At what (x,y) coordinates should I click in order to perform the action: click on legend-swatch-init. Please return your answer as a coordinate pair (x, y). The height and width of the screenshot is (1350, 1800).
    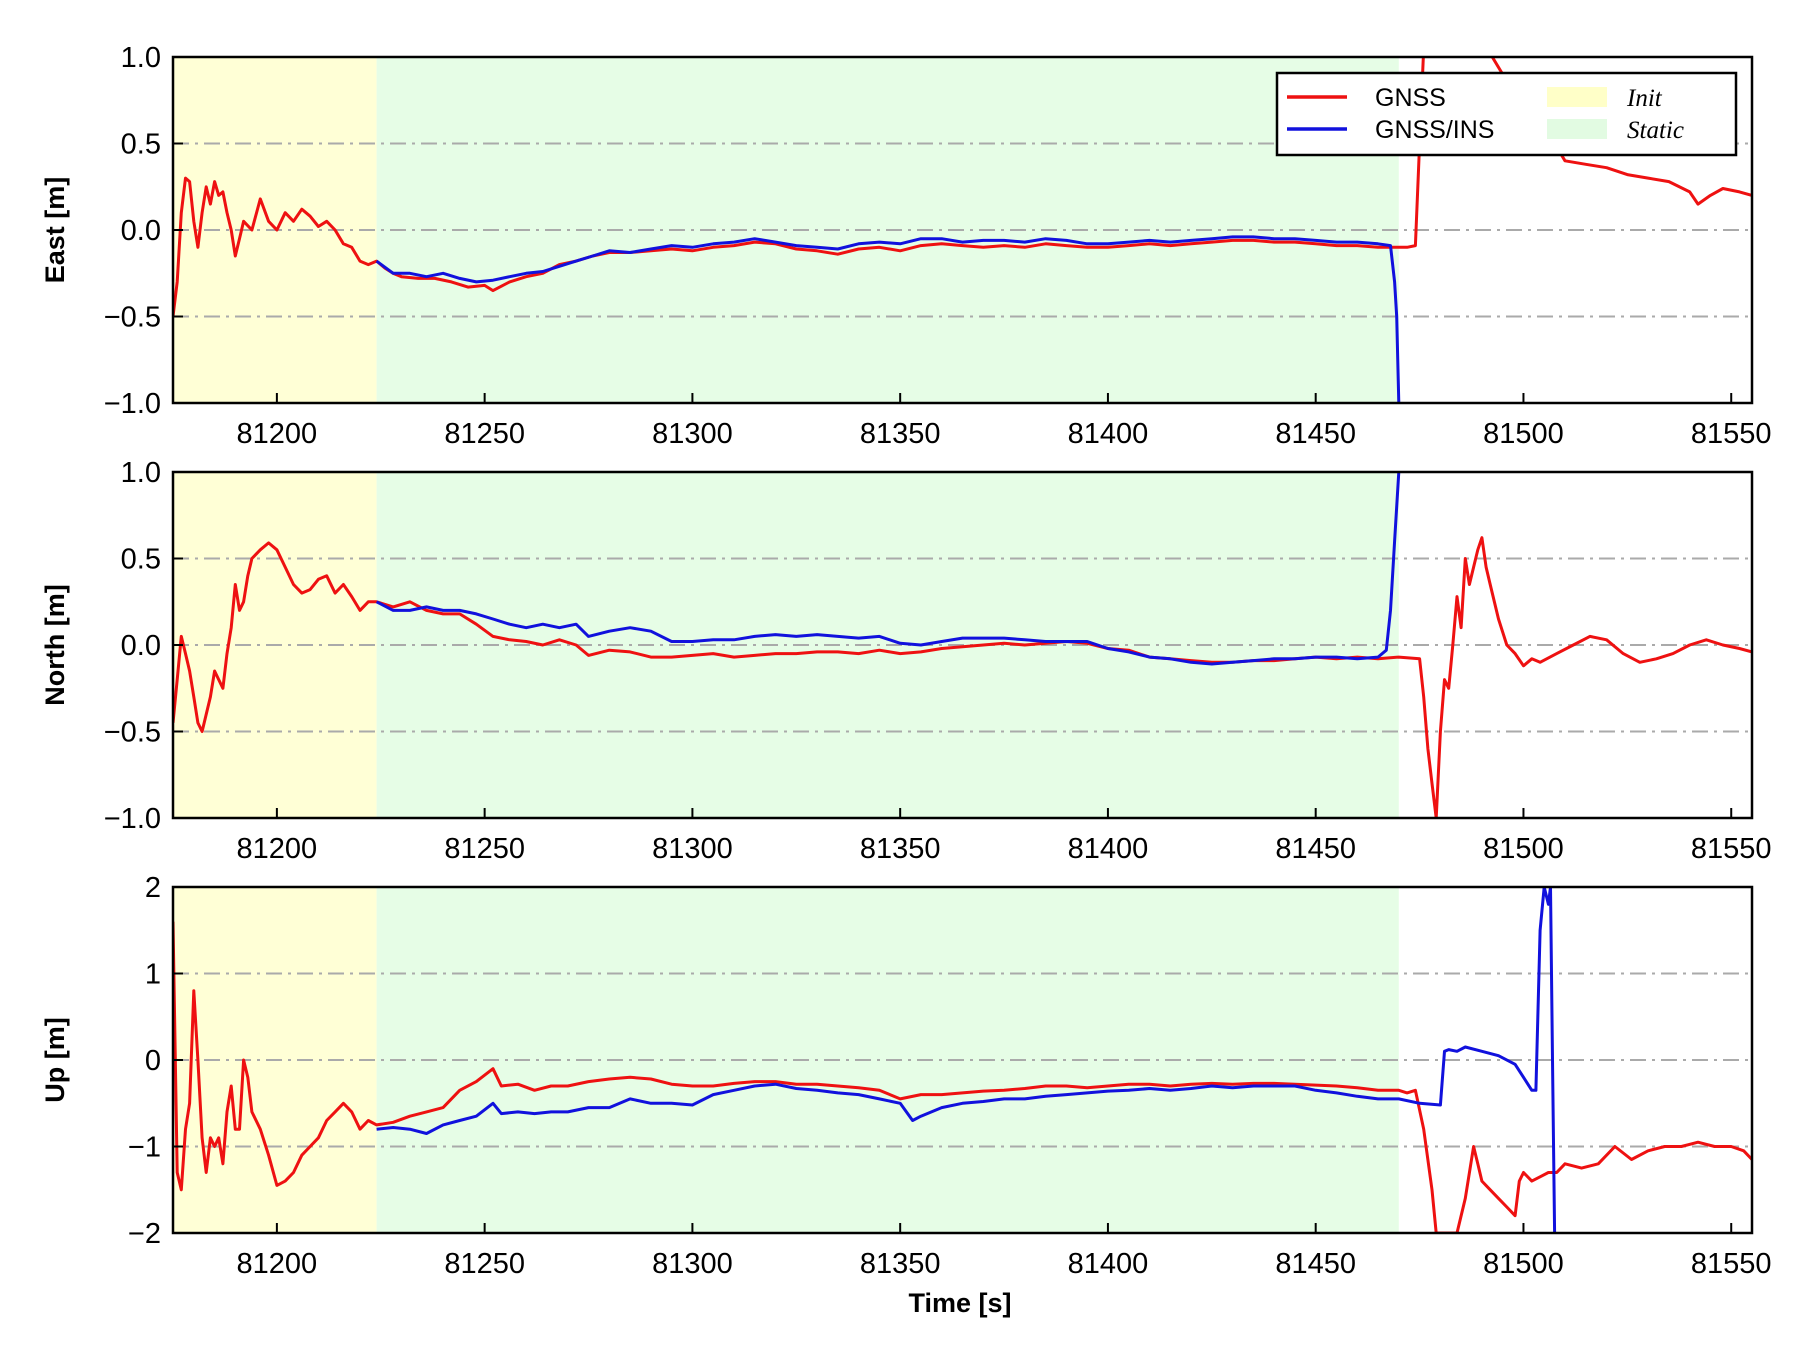
    Looking at the image, I should click on (1577, 97).